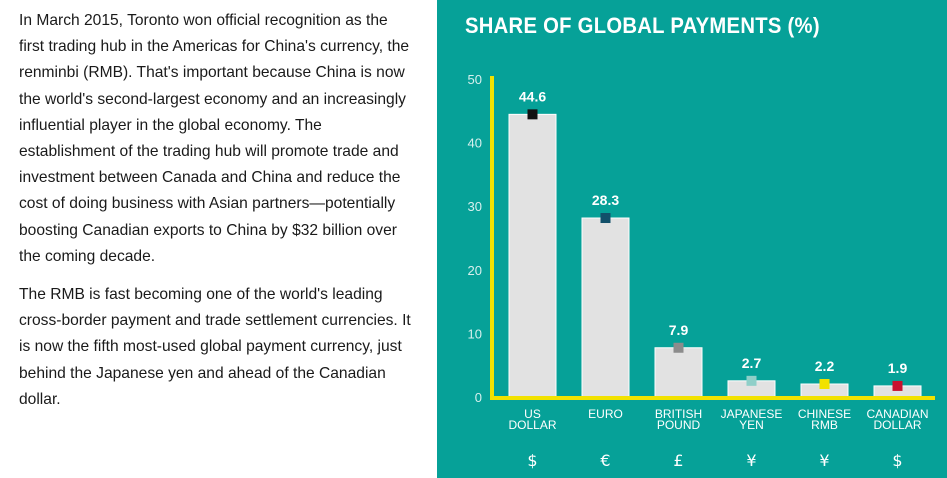 The height and width of the screenshot is (478, 947). What do you see at coordinates (679, 330) in the screenshot?
I see `data-label: 7.9` at bounding box center [679, 330].